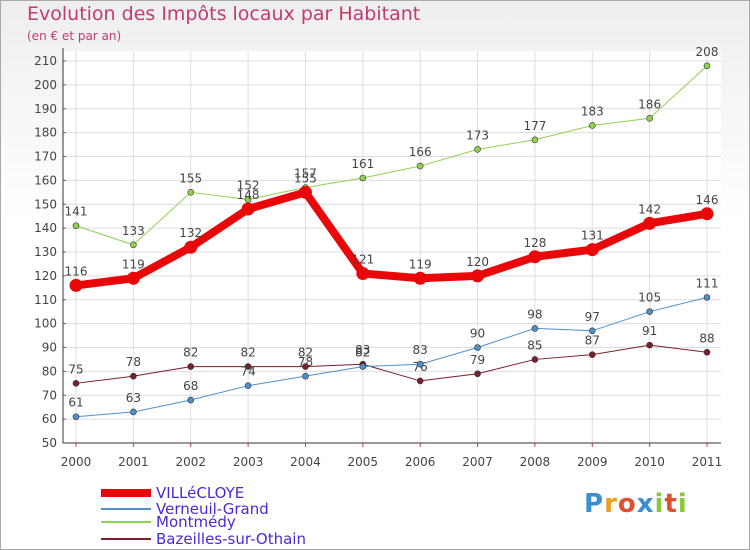 The height and width of the screenshot is (550, 750). I want to click on logo-letter: x, so click(645, 504).